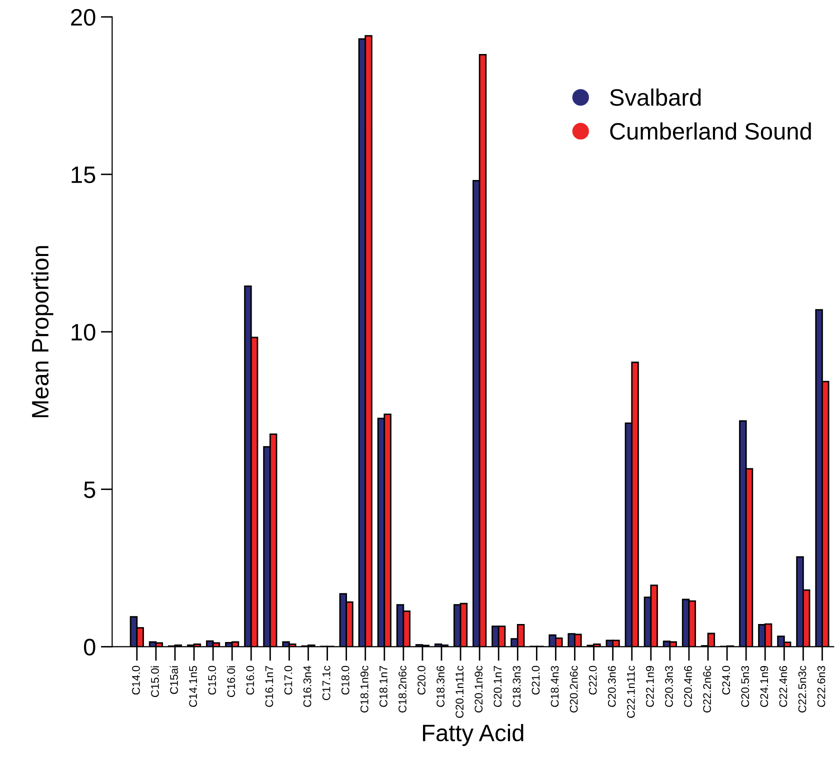 This screenshot has height=769, width=837. I want to click on x-tick-label: C20.1n9c, so click(478, 689).